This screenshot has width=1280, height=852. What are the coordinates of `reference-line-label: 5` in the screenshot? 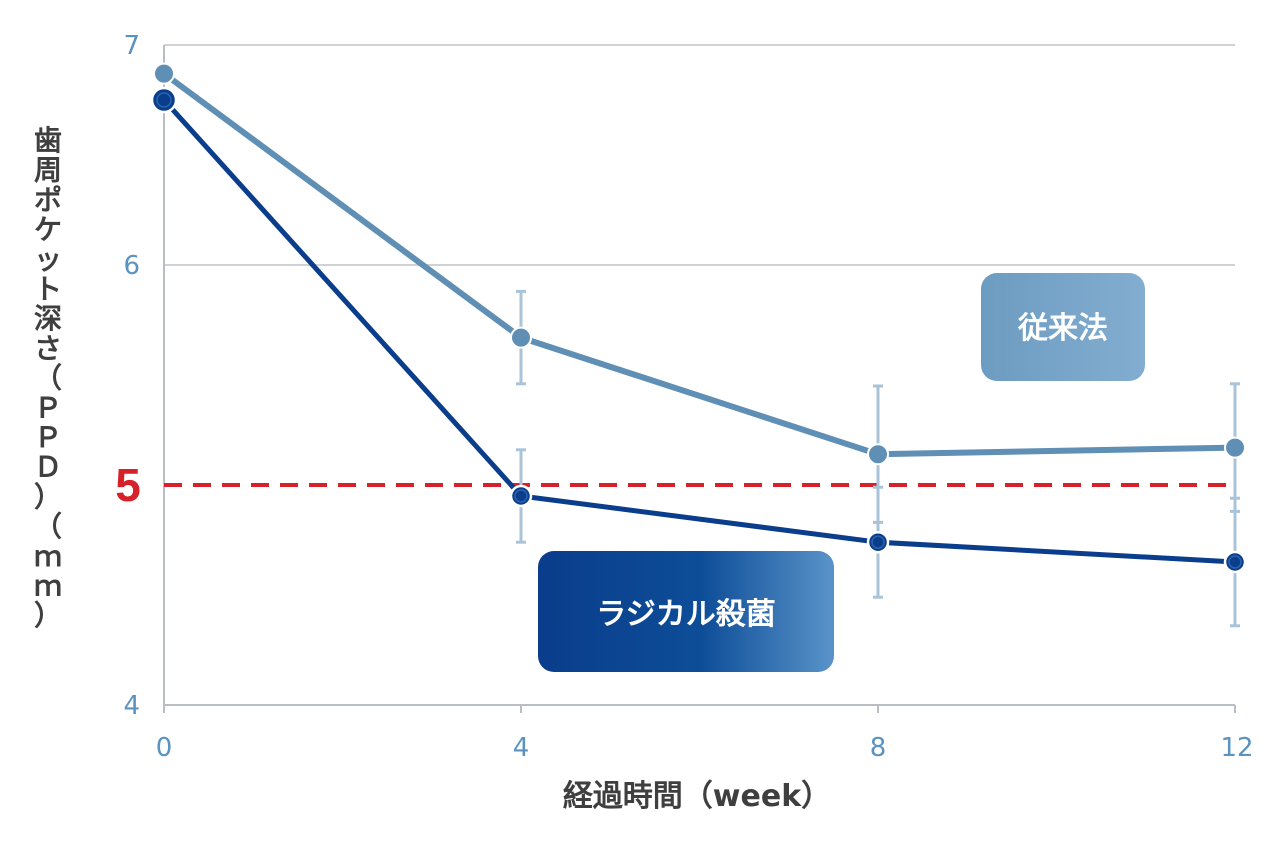 It's located at (128, 485).